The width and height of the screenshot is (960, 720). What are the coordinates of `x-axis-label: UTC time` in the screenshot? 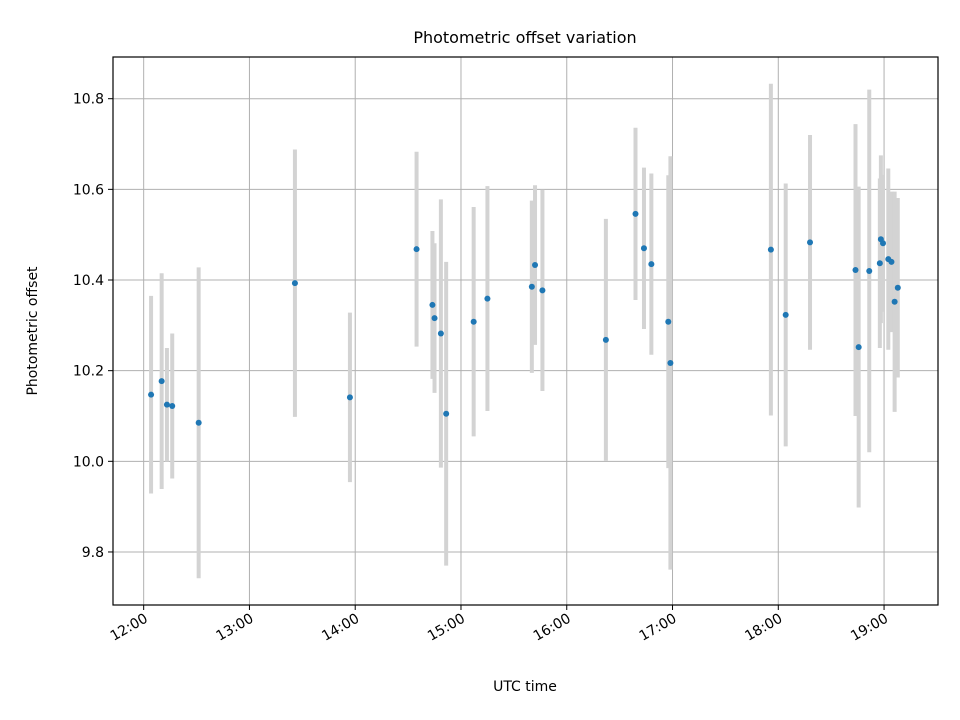 It's located at (525, 687).